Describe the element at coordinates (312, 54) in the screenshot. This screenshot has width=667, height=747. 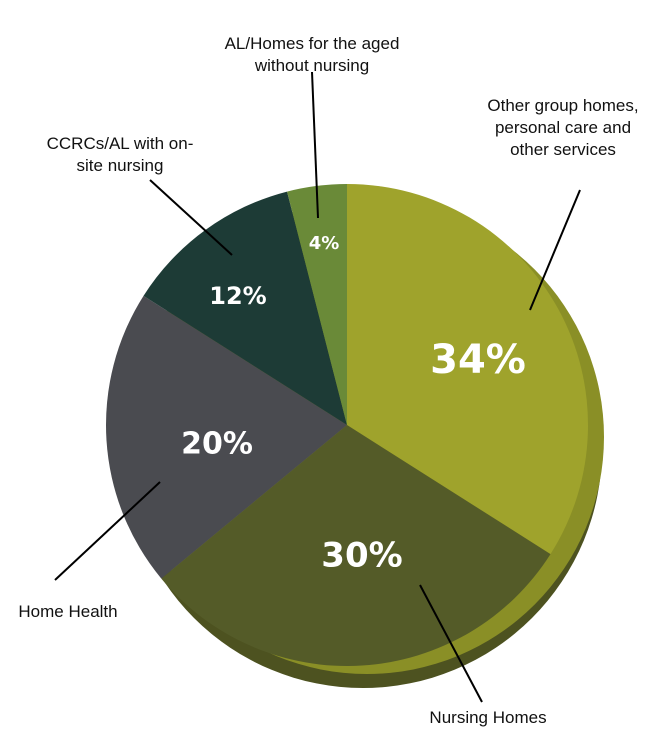
I see `category-label: AL/Homes for the aged without nursing` at that location.